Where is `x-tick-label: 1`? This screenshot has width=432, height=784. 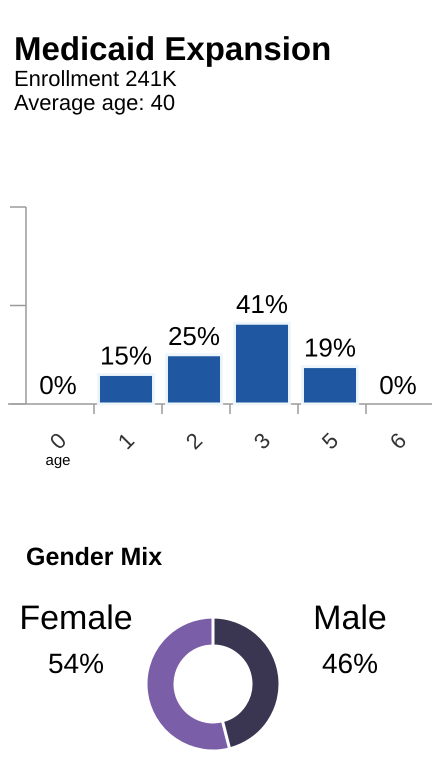 x-tick-label: 1 is located at coordinates (126, 441).